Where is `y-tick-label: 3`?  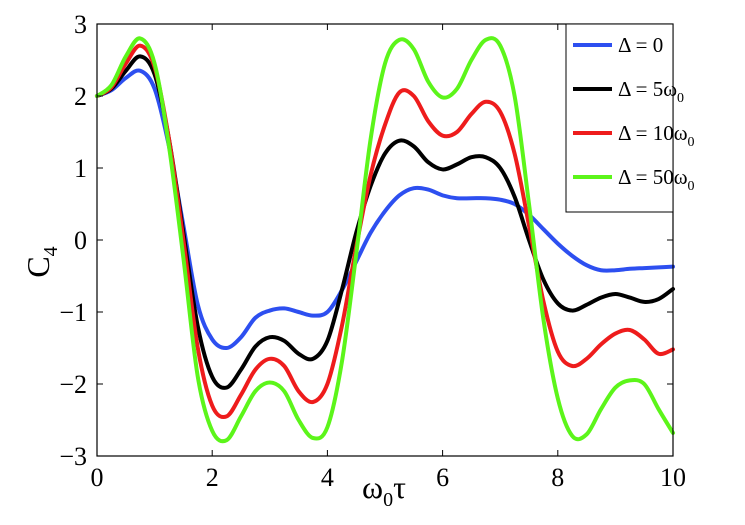
y-tick-label: 3 is located at coordinates (80, 24).